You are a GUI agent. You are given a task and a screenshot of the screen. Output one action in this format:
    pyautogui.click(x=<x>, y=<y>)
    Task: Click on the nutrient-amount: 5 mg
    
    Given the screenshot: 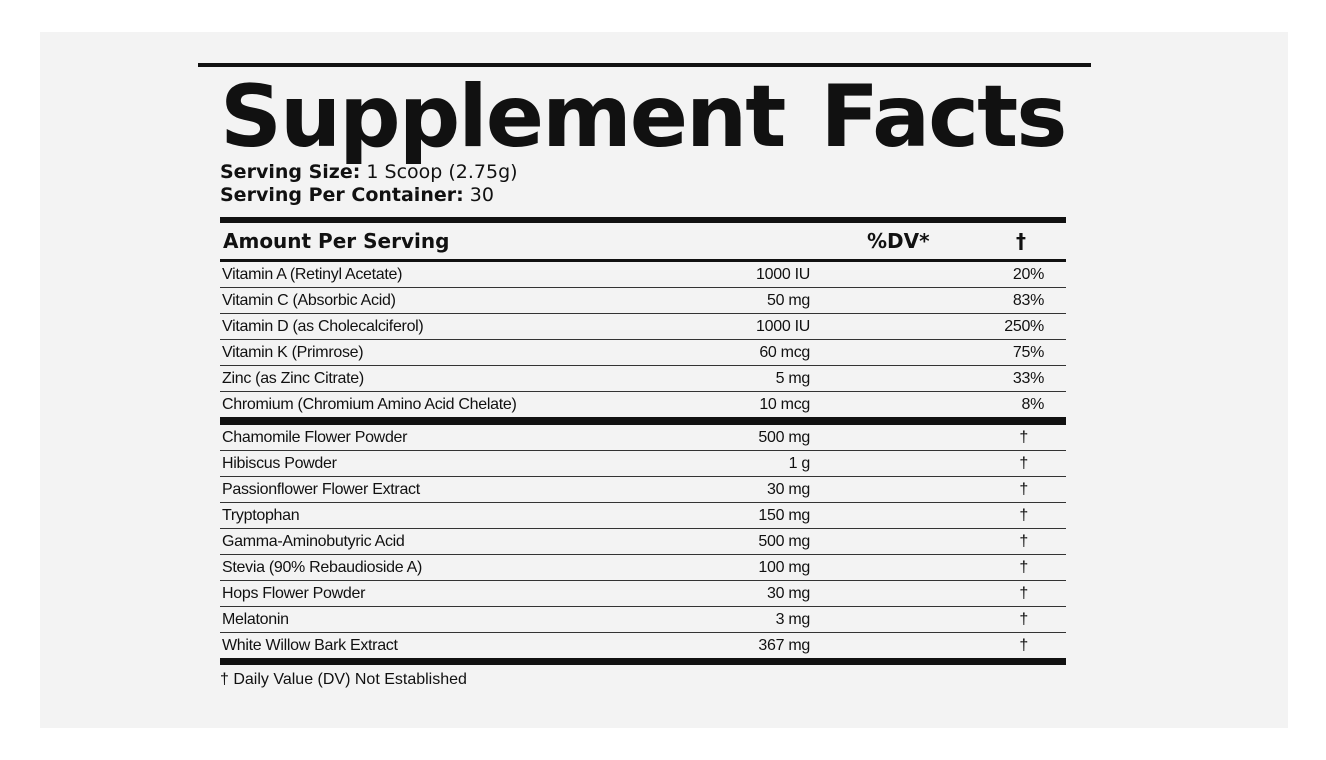 What is the action you would take?
    pyautogui.click(x=793, y=378)
    